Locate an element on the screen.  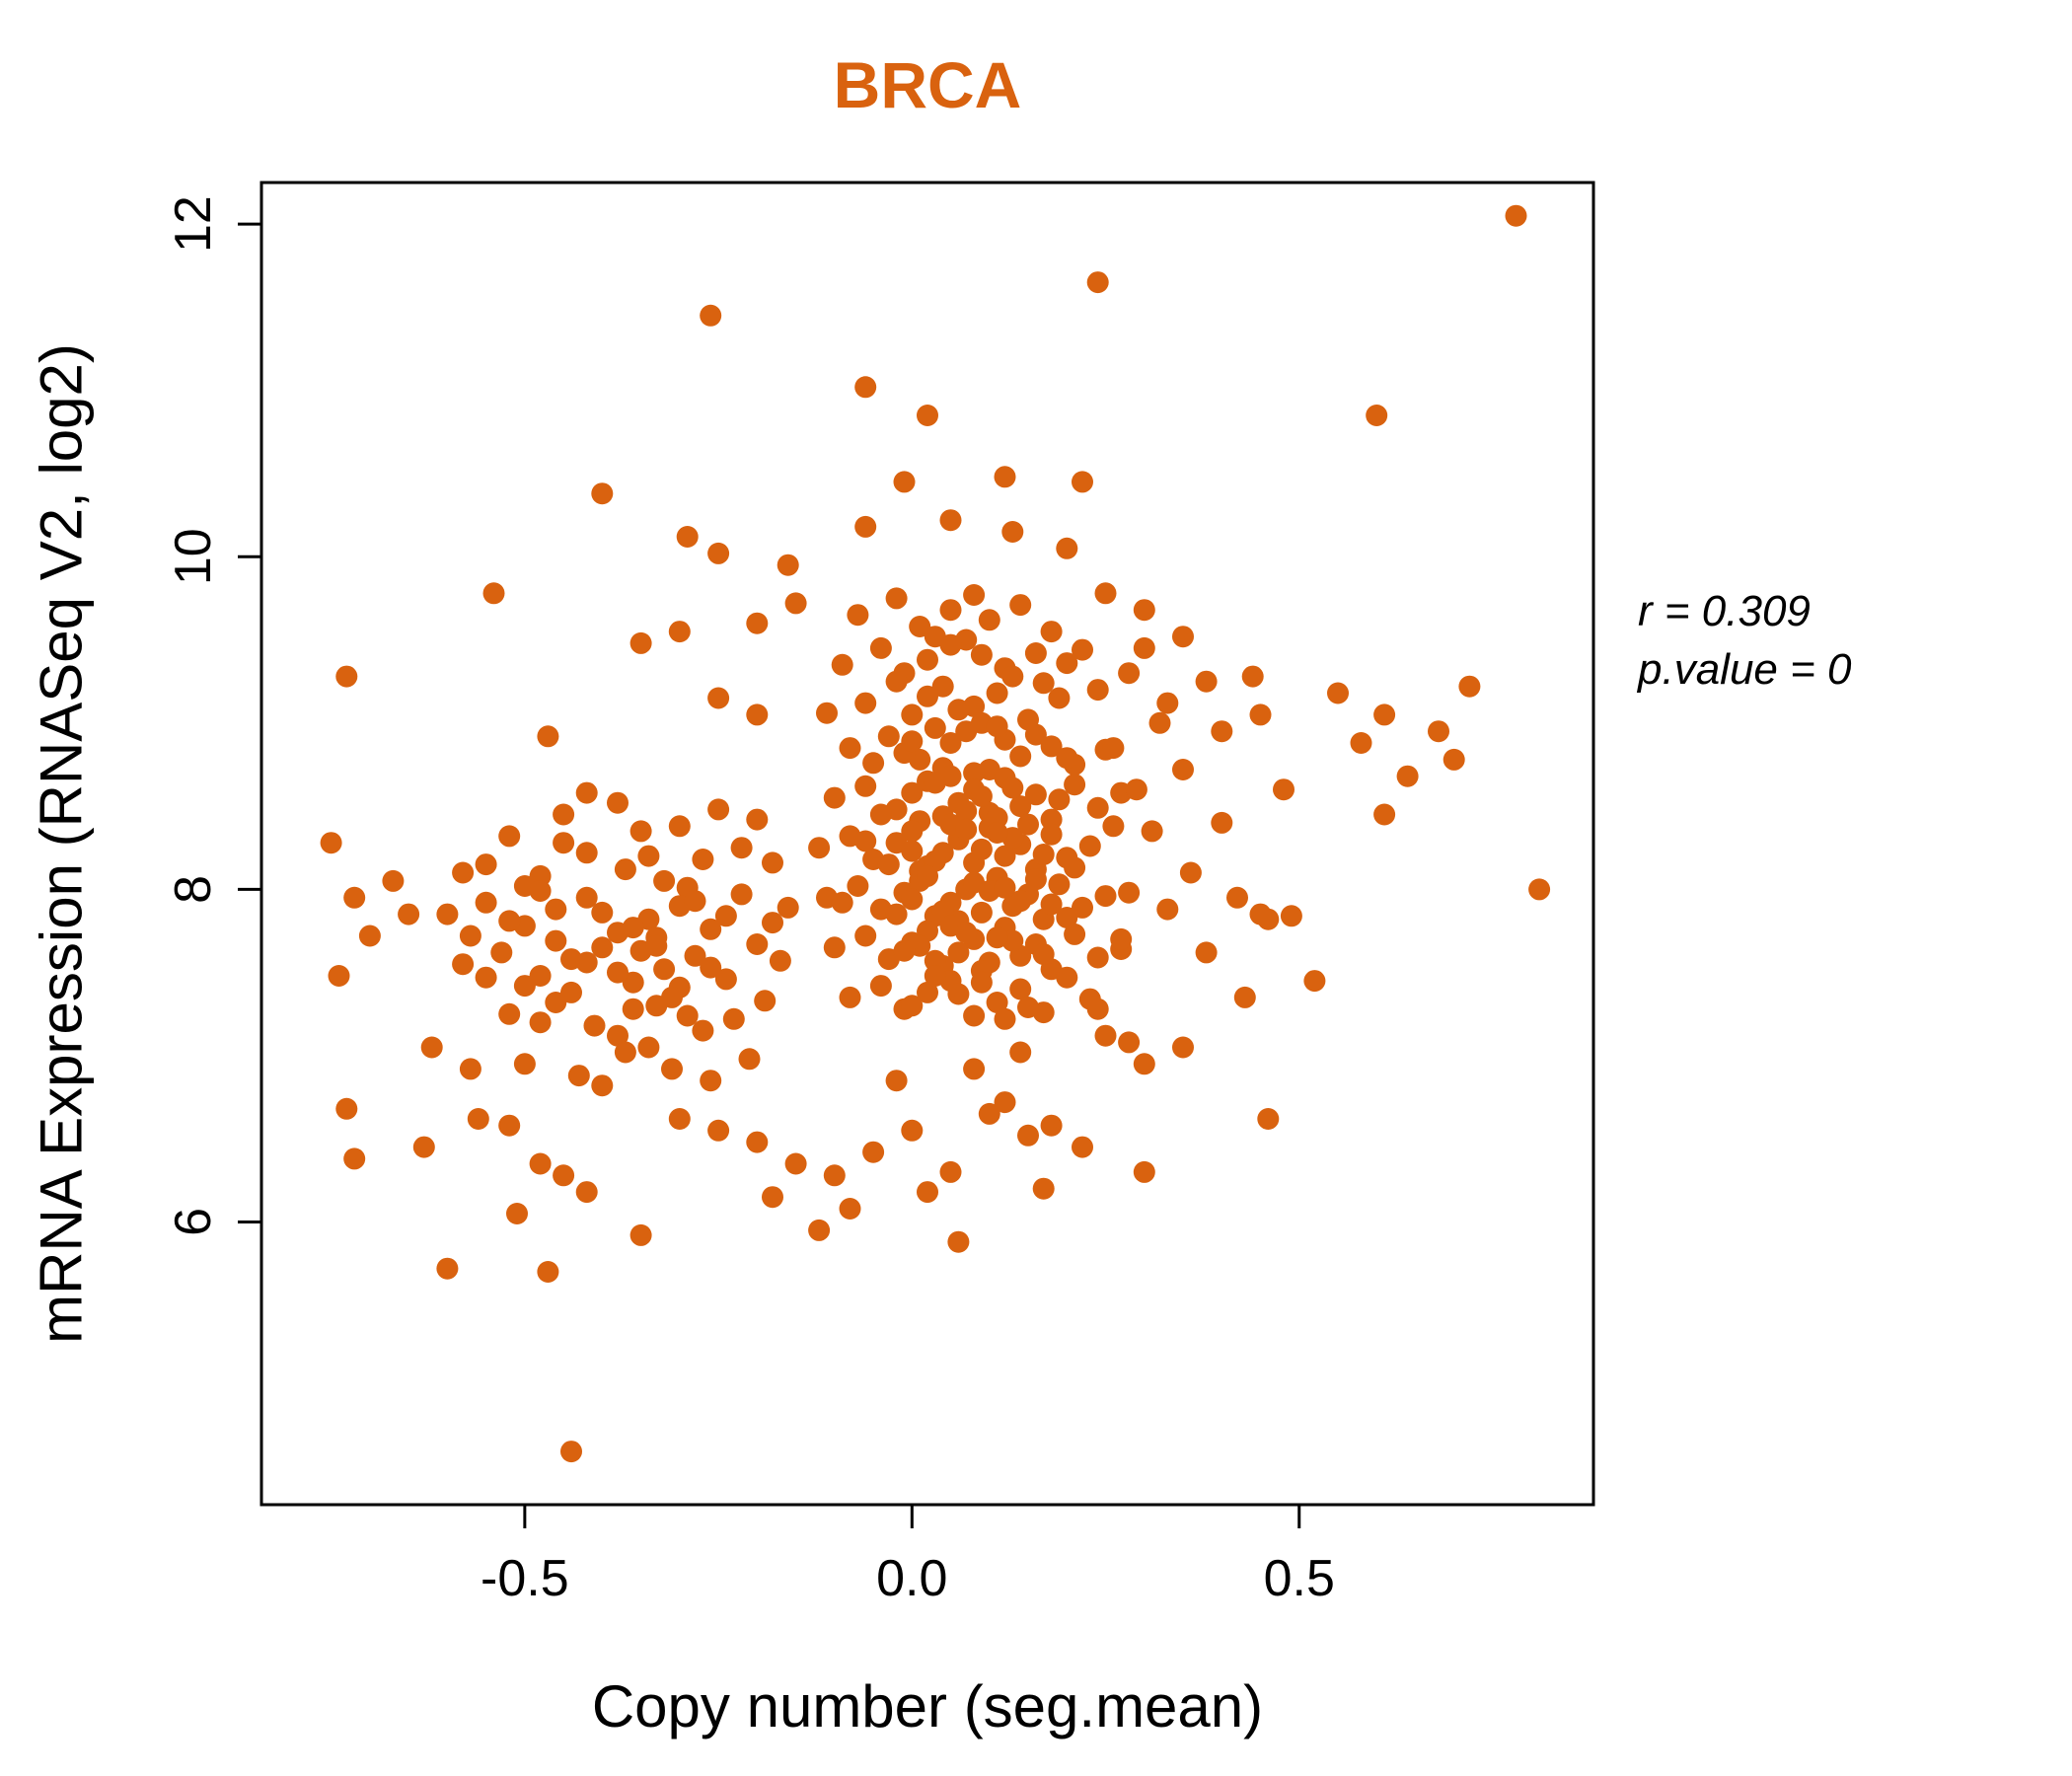
p-value-text: p.value = 0 is located at coordinates (1745, 670).